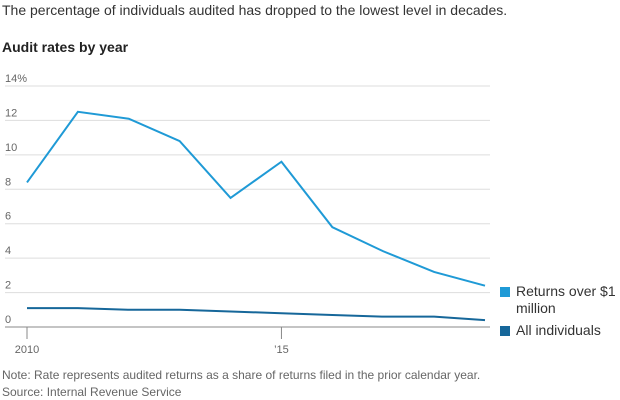  Describe the element at coordinates (281, 350) in the screenshot. I see `x-tick-label: ’15` at that location.